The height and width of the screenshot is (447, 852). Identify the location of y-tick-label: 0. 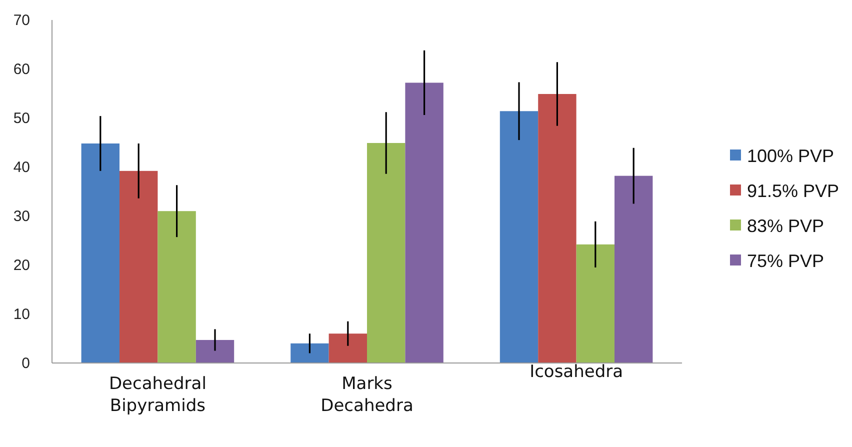
(26, 363).